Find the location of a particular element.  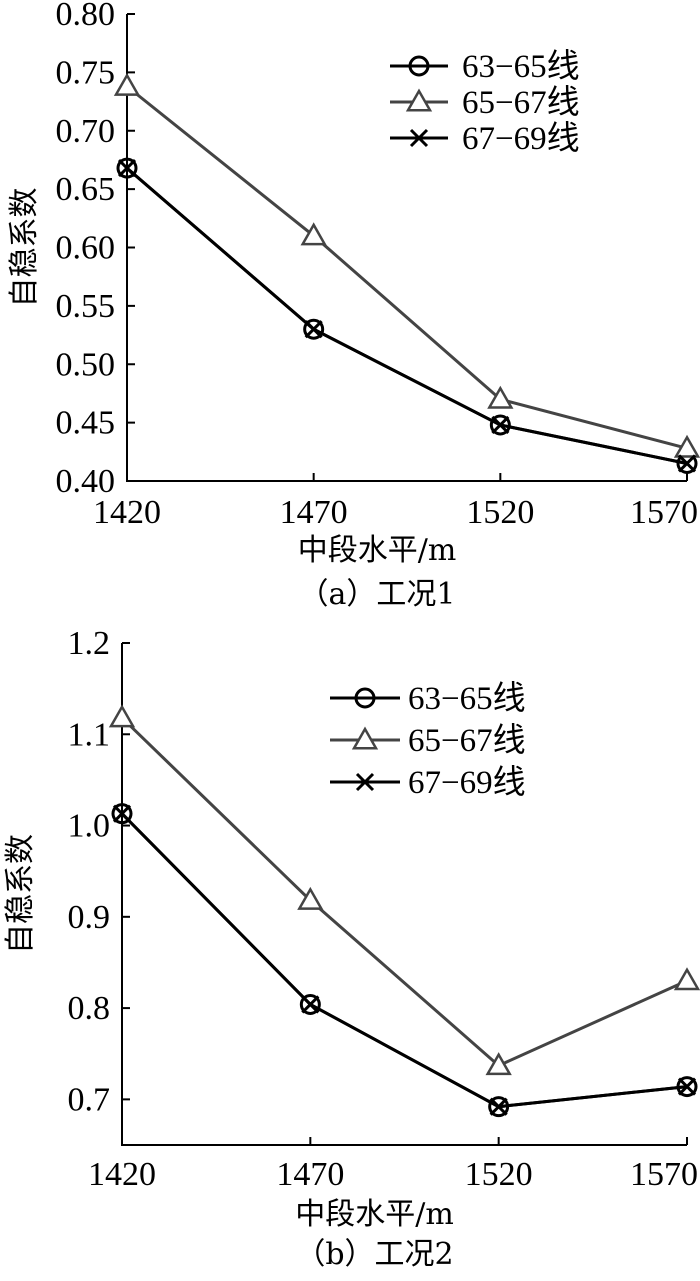

legend: 63−65线 65−67线 67−69线 is located at coordinates (428, 740).